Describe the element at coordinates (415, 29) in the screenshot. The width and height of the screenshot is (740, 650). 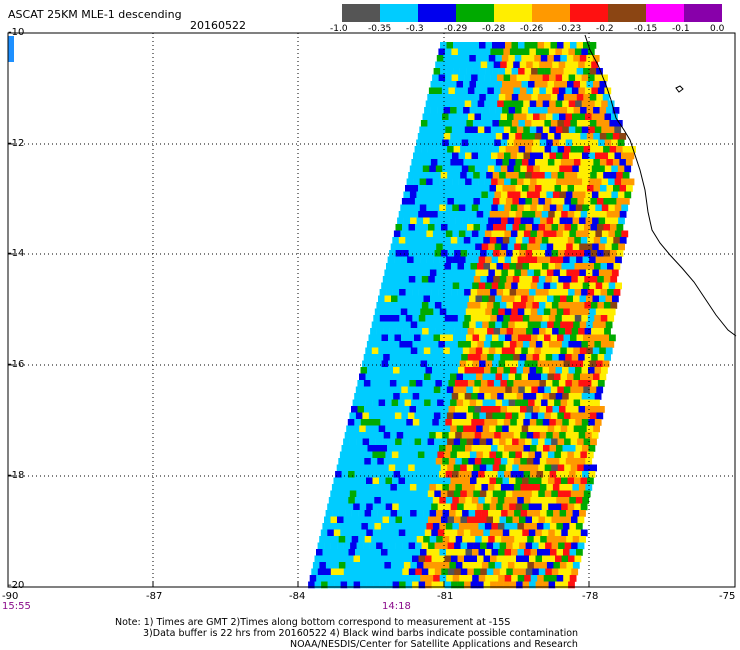
I see `color-scale-label: -0.3` at that location.